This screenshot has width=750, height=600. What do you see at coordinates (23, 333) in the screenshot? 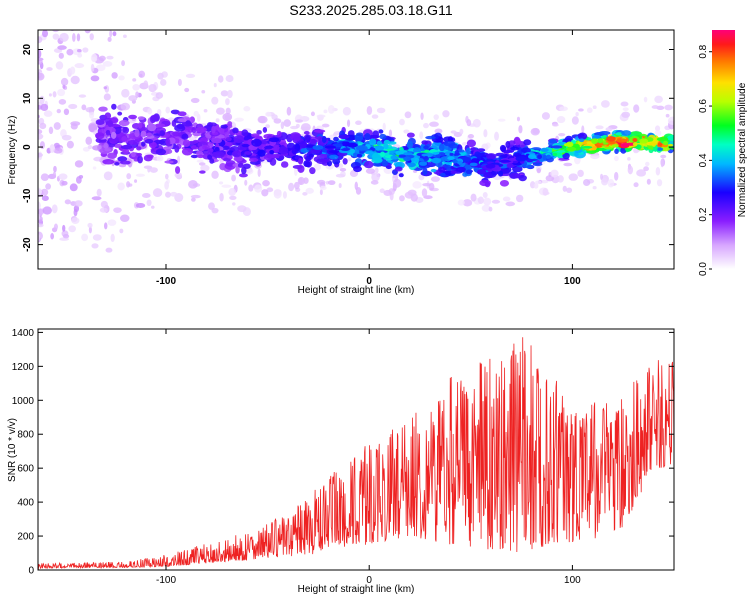
I see `snr-ytick-label: 1400` at bounding box center [23, 333].